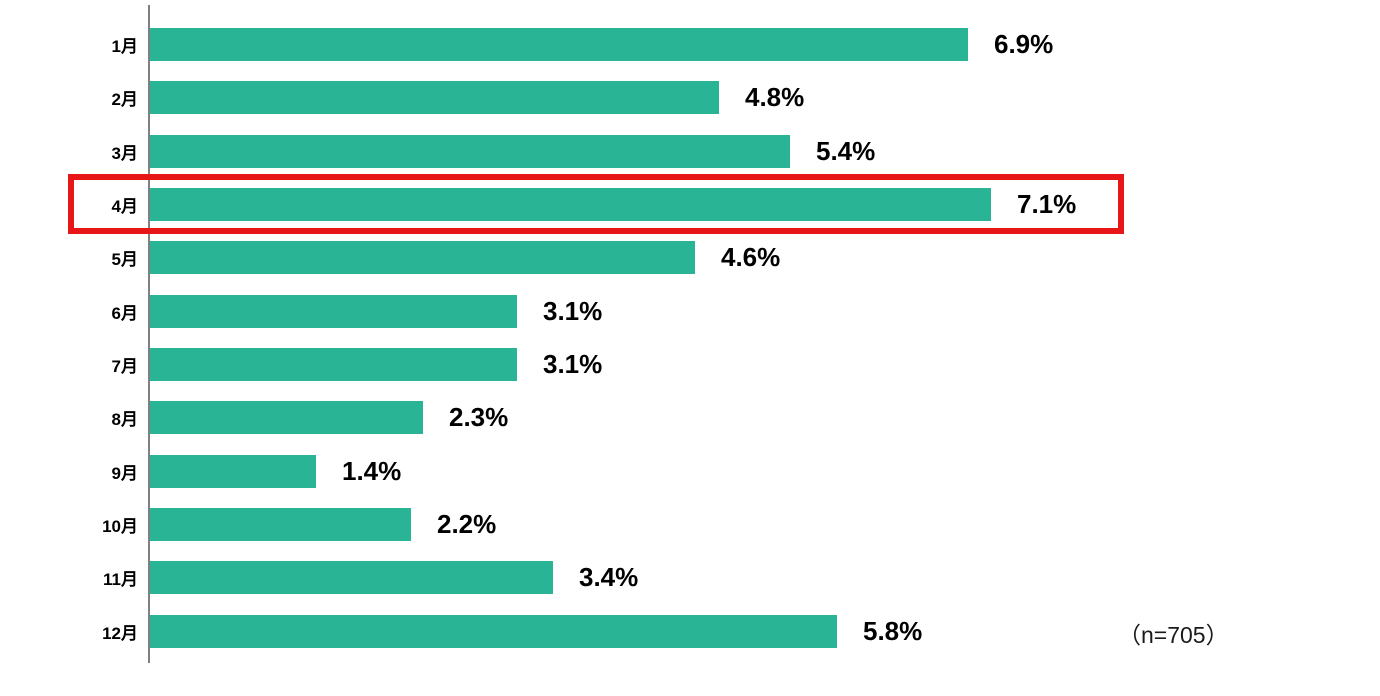 This screenshot has width=1380, height=696. What do you see at coordinates (690, 577) in the screenshot?
I see `bar-row: 11月 3.4%` at bounding box center [690, 577].